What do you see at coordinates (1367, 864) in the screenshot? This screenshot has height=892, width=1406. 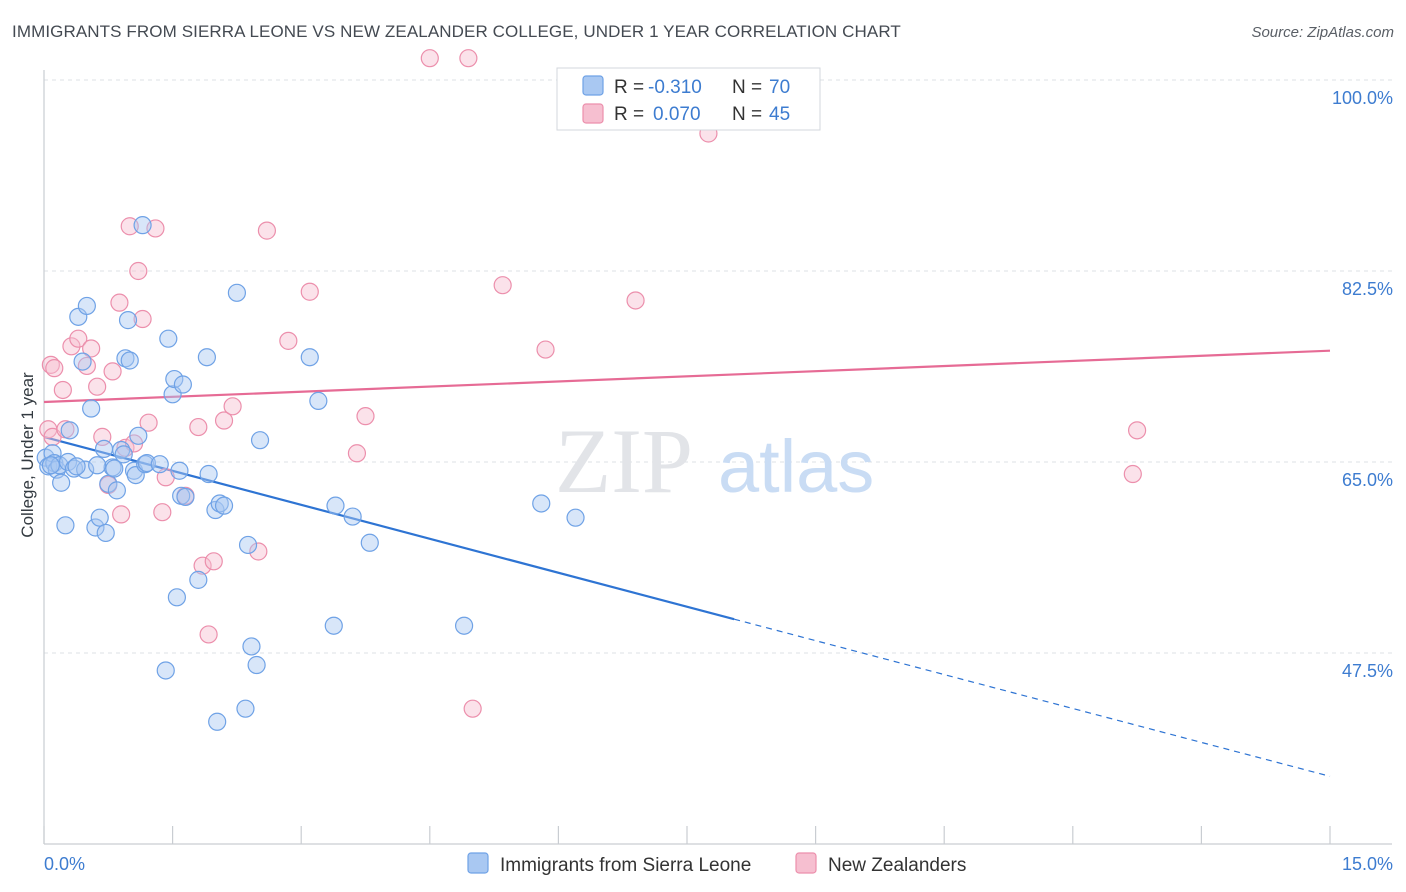 I see `x-tick-label-max: 15.0%` at bounding box center [1367, 864].